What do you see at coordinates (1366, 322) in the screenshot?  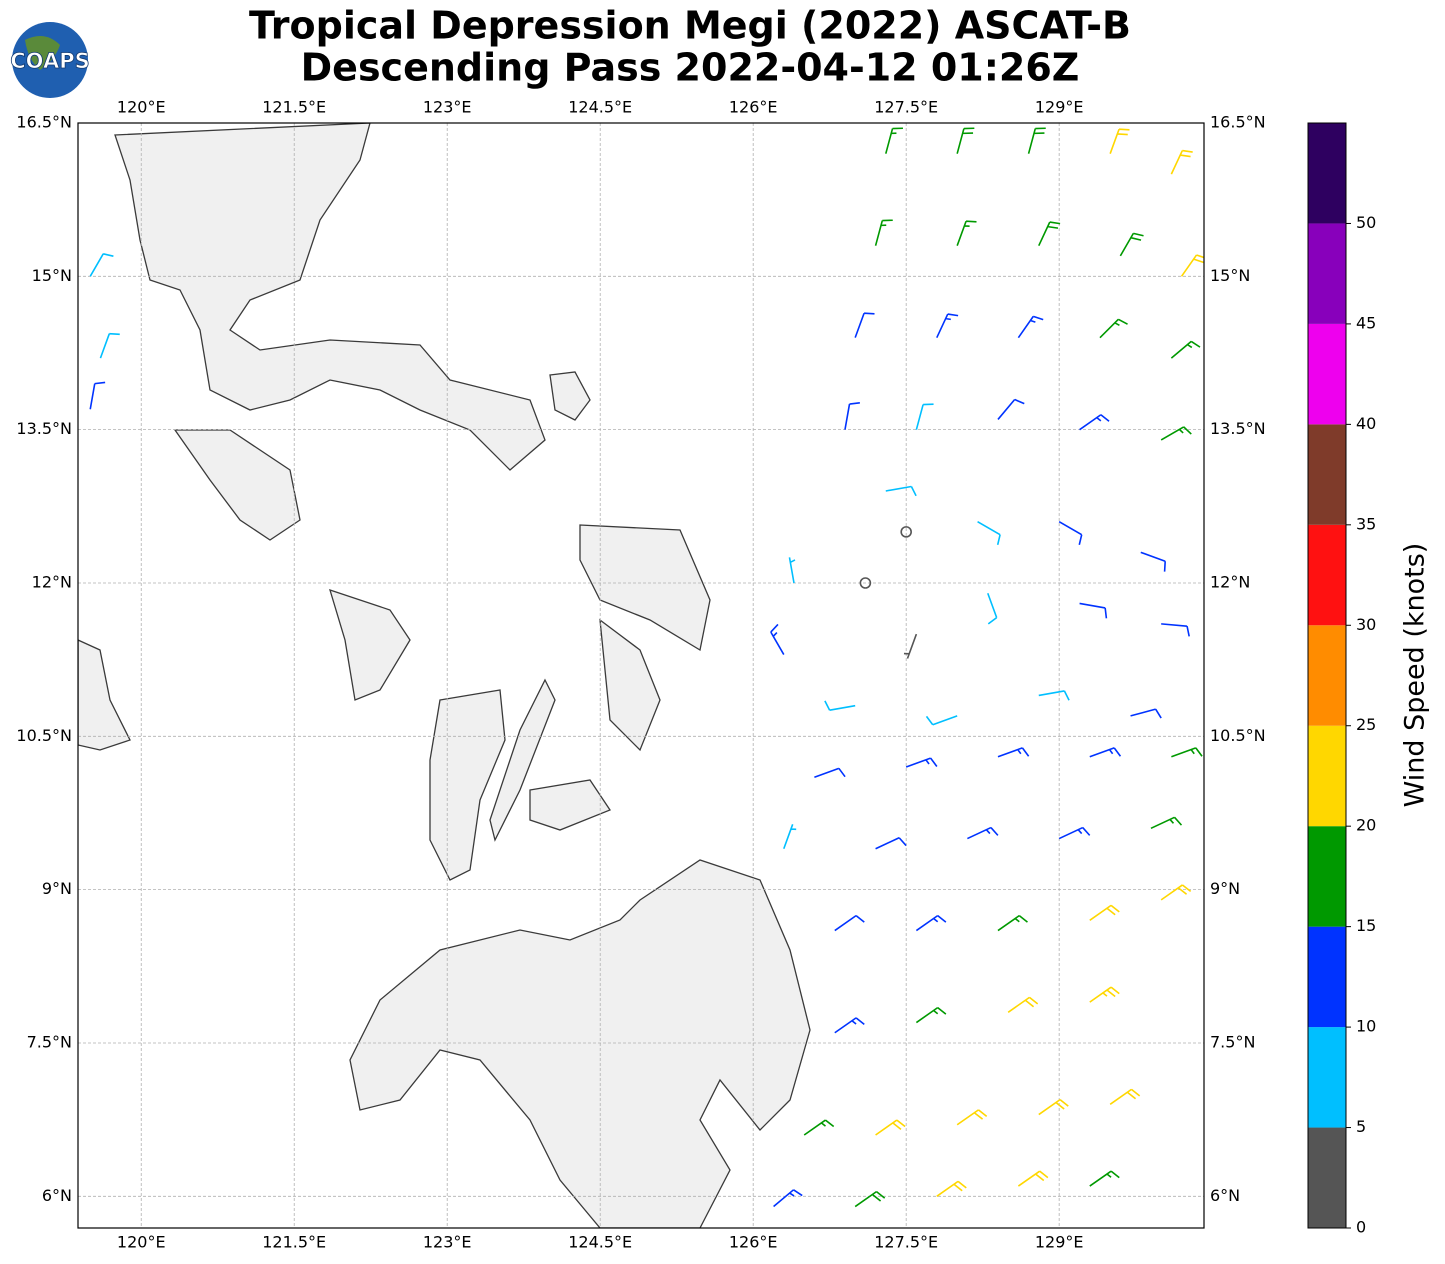 I see `colorbar-tick-label: 45` at bounding box center [1366, 322].